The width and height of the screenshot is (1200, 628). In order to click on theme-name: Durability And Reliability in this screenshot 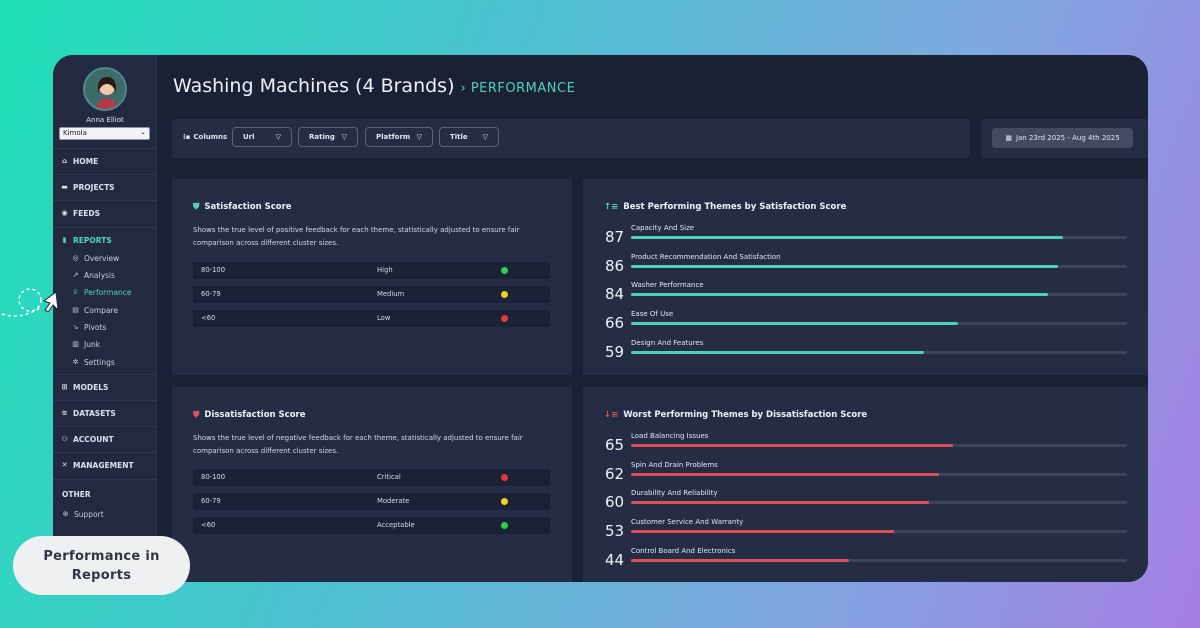, I will do `click(674, 493)`.